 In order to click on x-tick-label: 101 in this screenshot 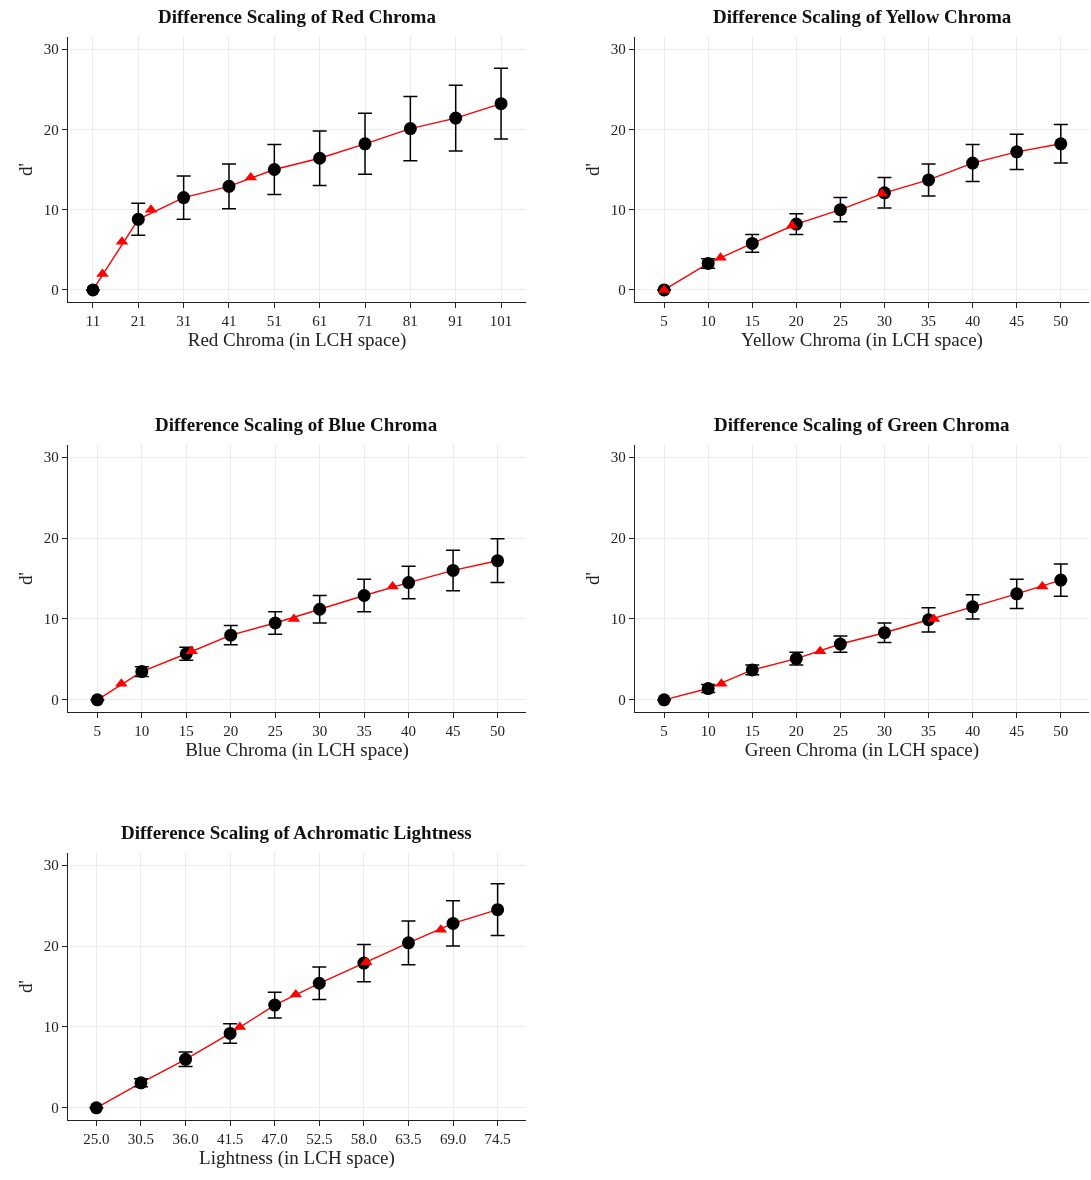, I will do `click(501, 321)`.